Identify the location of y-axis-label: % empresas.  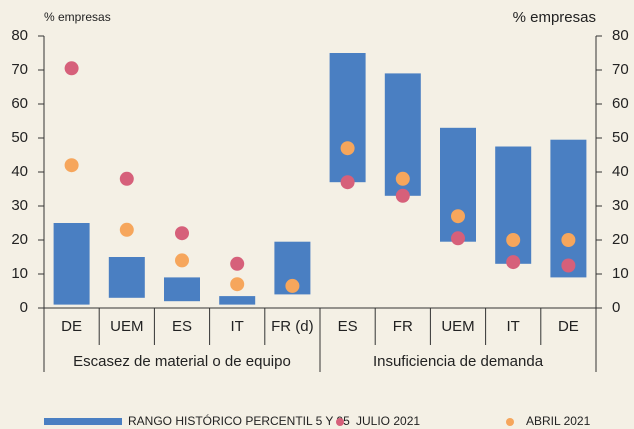
(77, 17).